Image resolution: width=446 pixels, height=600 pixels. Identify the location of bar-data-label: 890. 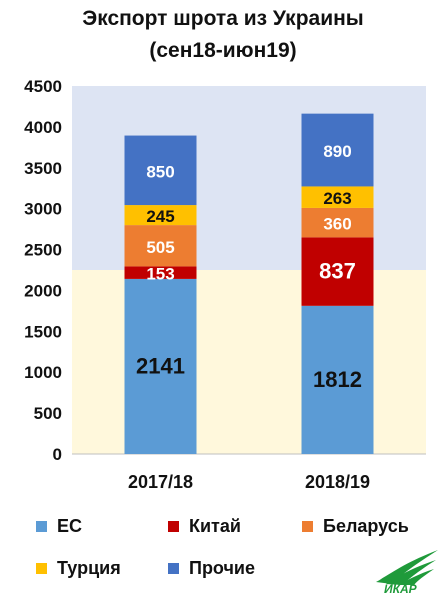
(337, 151).